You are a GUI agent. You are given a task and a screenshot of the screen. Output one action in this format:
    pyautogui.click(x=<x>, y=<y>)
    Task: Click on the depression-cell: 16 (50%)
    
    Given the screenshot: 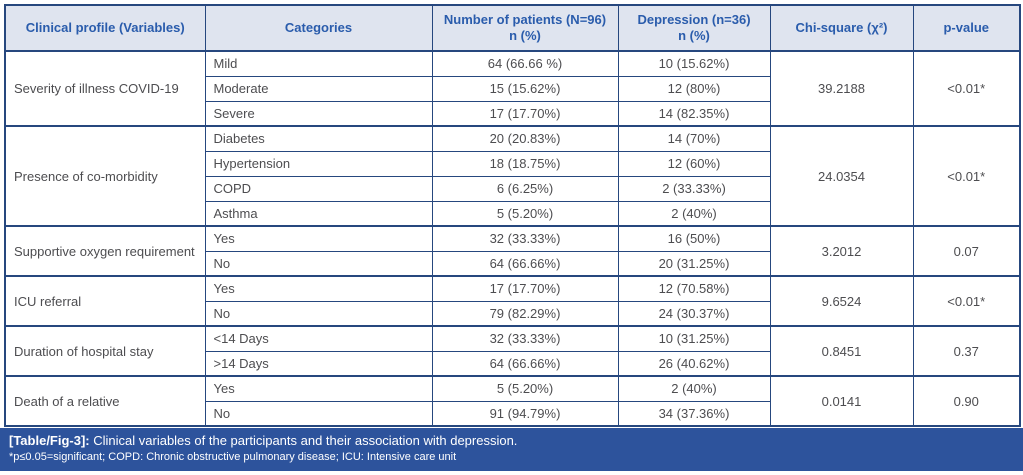 What is the action you would take?
    pyautogui.click(x=694, y=238)
    